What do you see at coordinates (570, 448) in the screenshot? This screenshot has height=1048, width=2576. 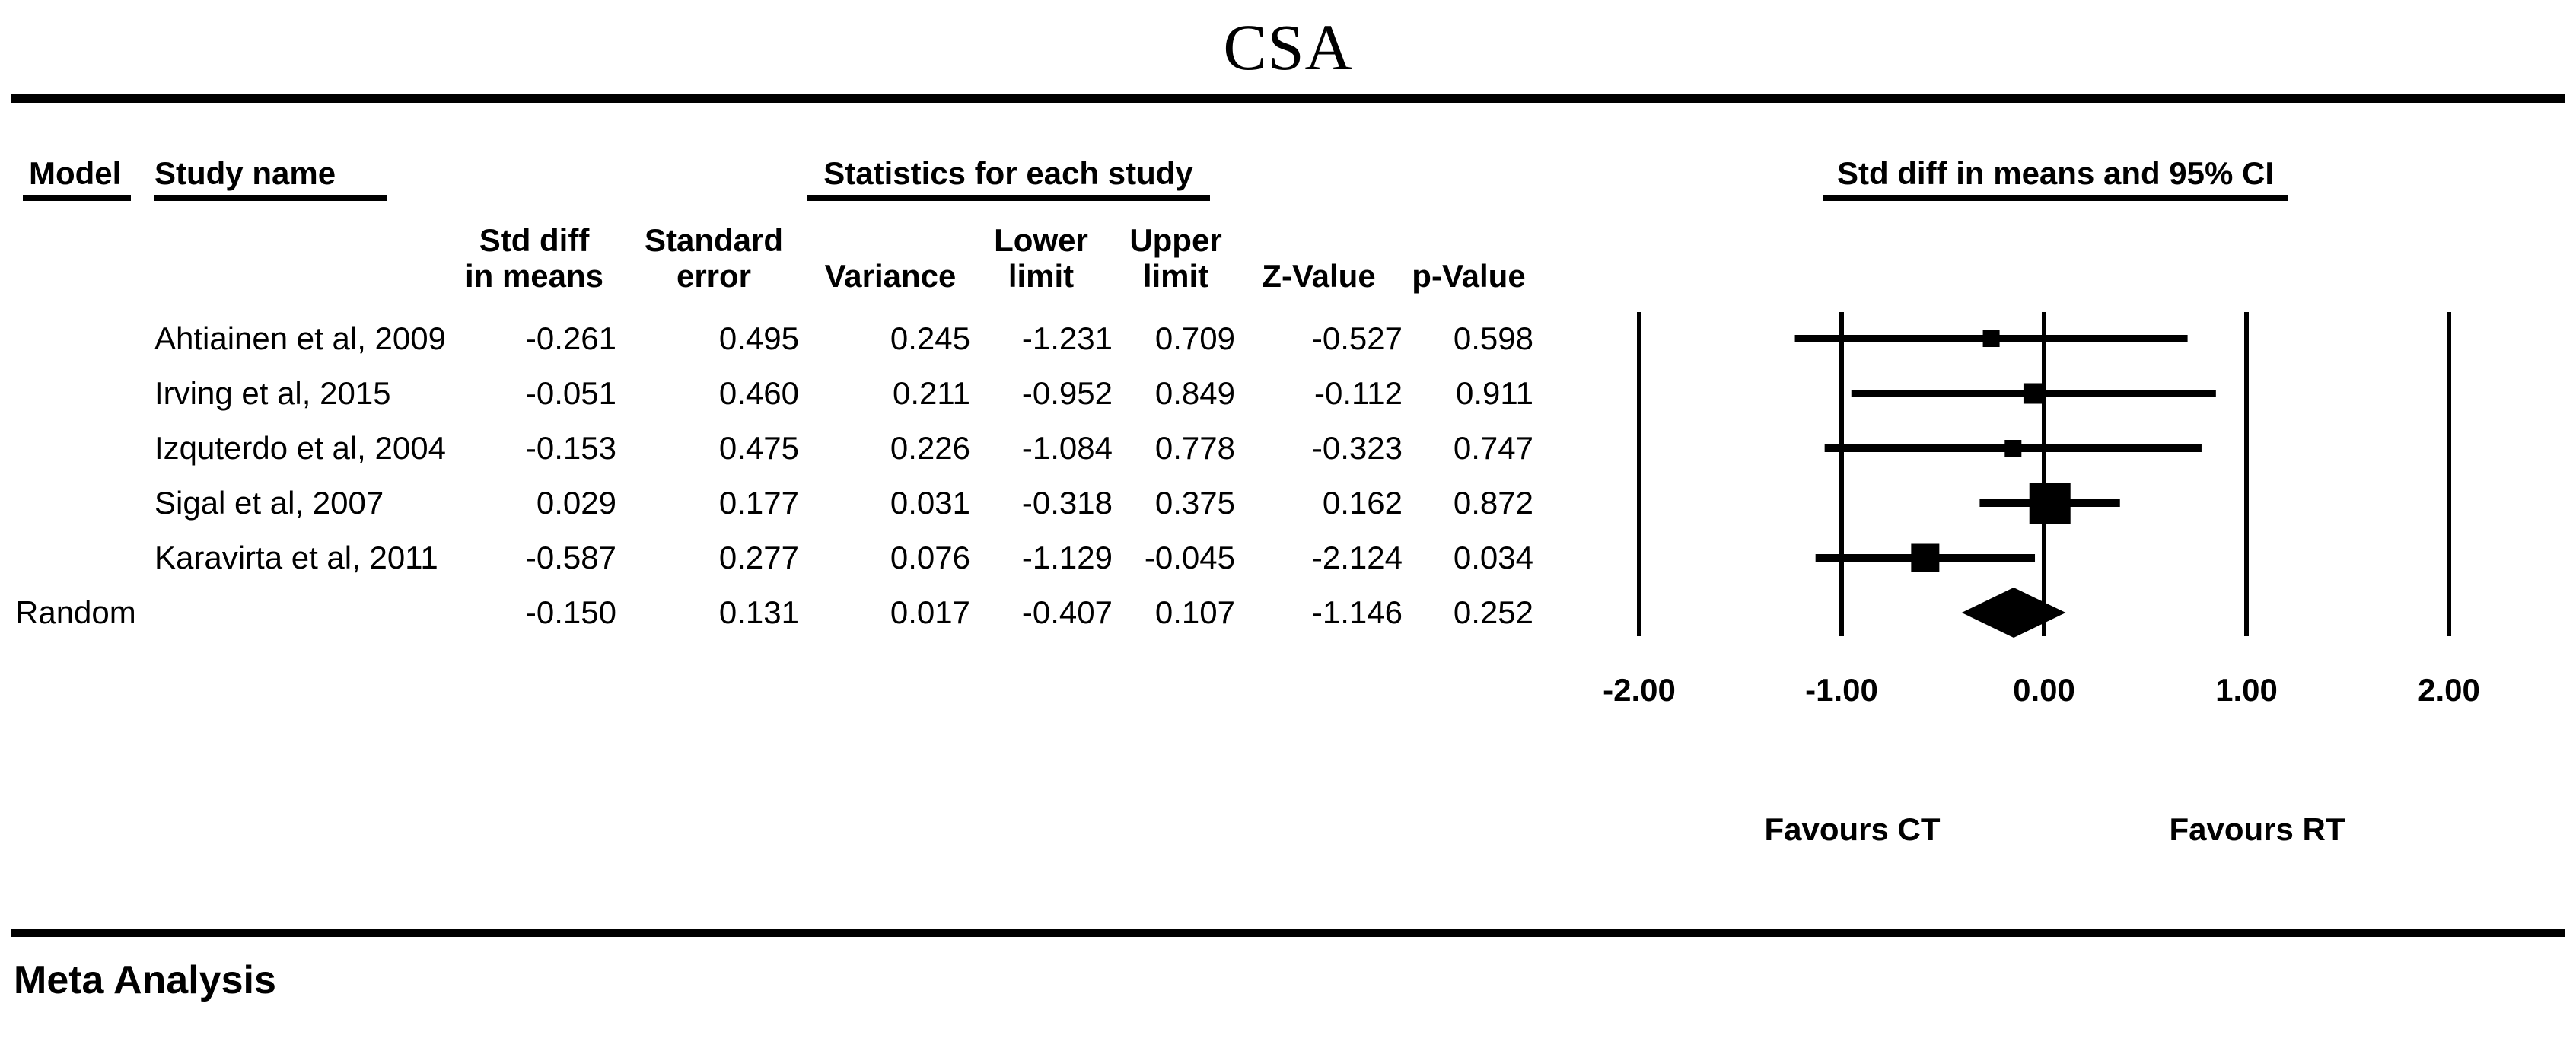 I see `value-cell: -0.153` at bounding box center [570, 448].